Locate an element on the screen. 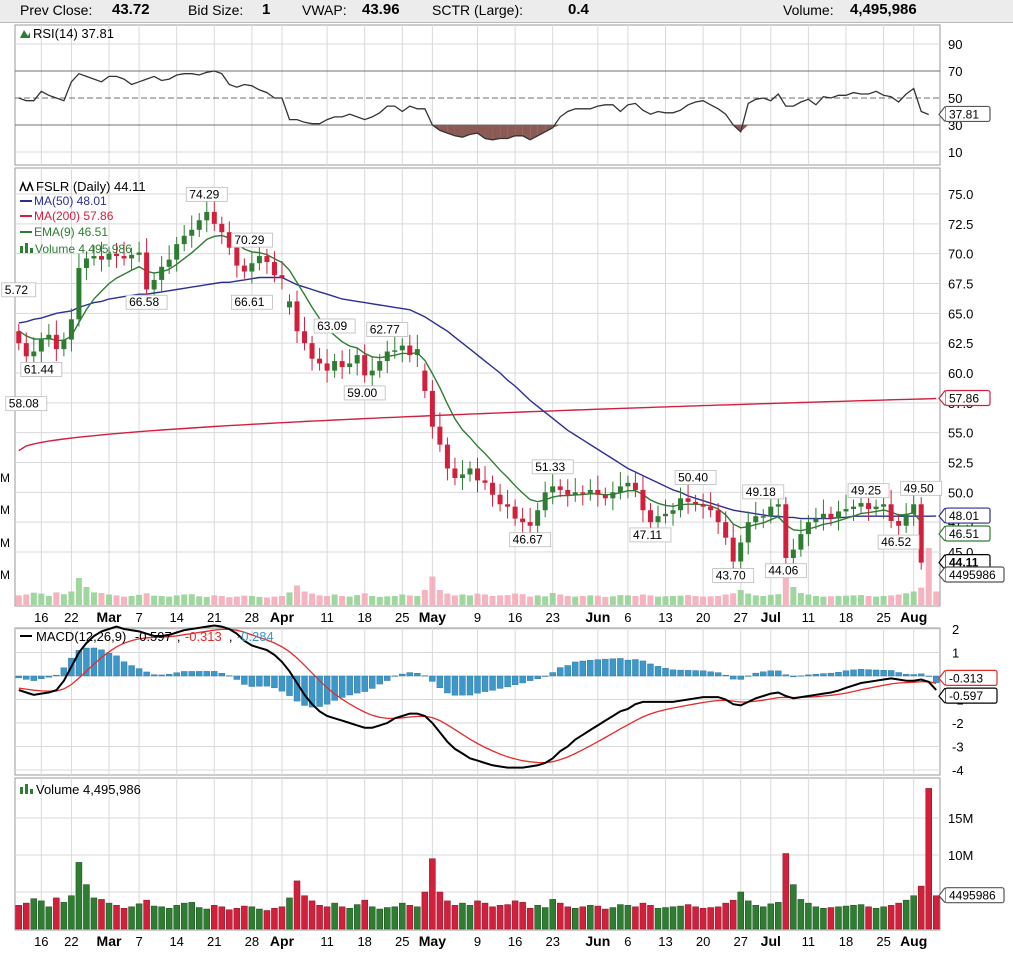 The width and height of the screenshot is (1013, 963). price-x-label: 11 is located at coordinates (809, 617).